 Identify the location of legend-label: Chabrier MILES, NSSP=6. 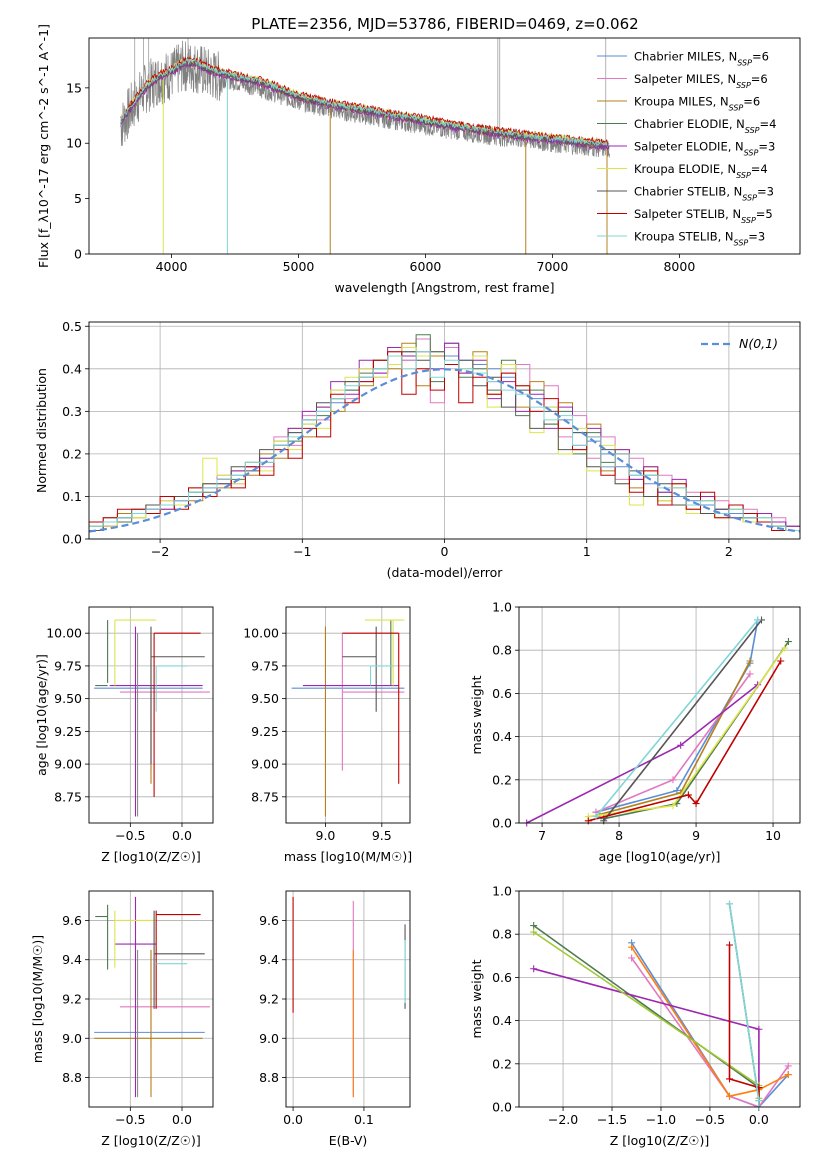
(701, 59).